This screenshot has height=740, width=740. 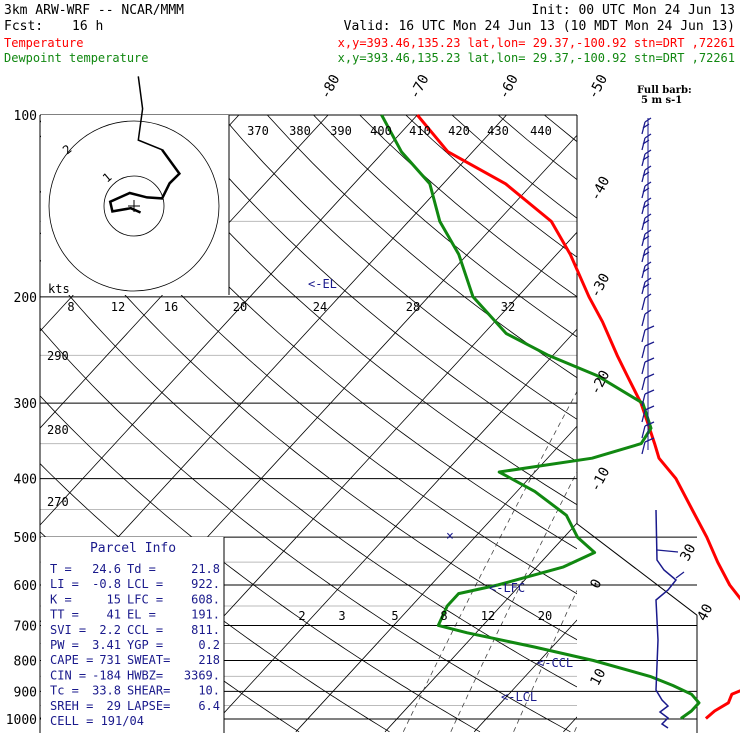 I want to click on isotherm--10, so click(x=480, y=627).